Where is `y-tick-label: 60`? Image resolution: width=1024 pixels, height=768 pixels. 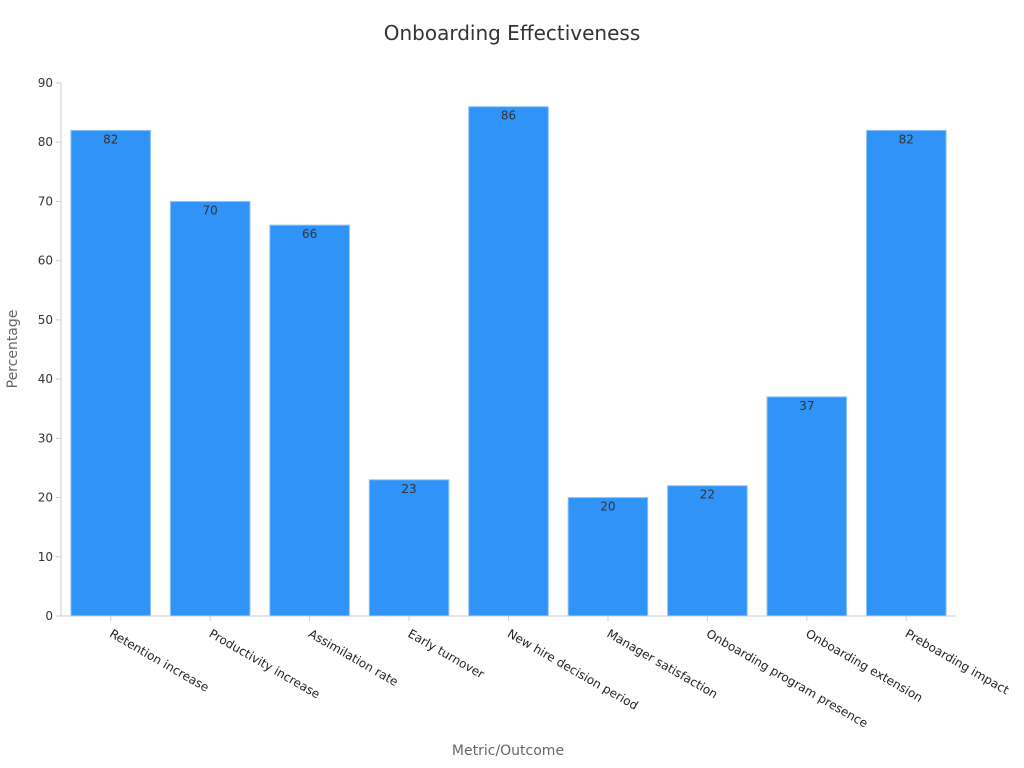 y-tick-label: 60 is located at coordinates (45, 261).